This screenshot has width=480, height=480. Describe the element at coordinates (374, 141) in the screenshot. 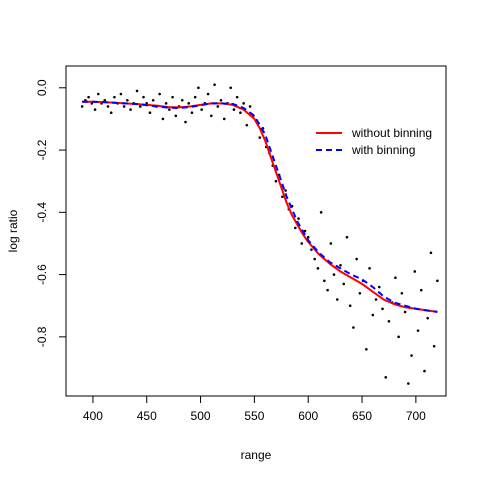

I see `legend: without binning with binning` at that location.